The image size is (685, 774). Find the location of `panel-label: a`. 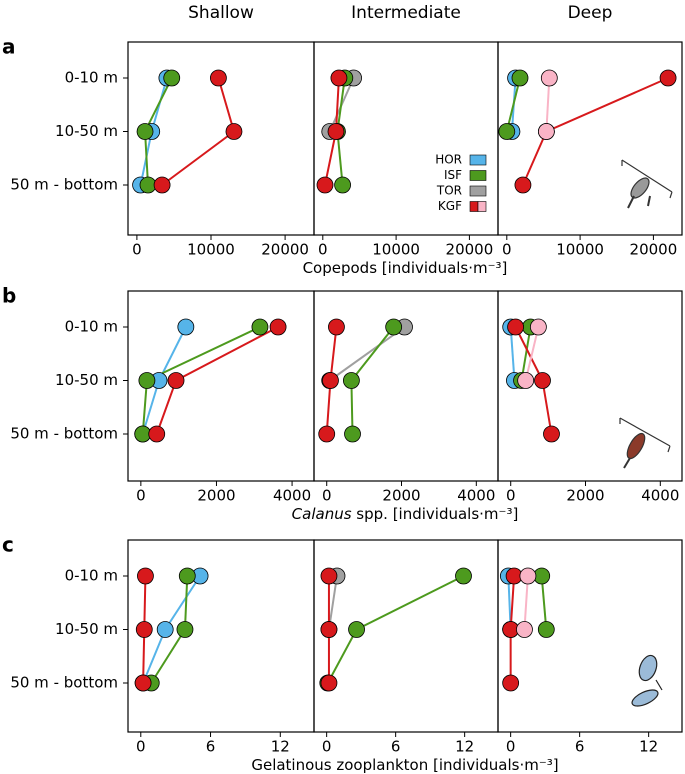

panel-label: a is located at coordinates (9, 47).